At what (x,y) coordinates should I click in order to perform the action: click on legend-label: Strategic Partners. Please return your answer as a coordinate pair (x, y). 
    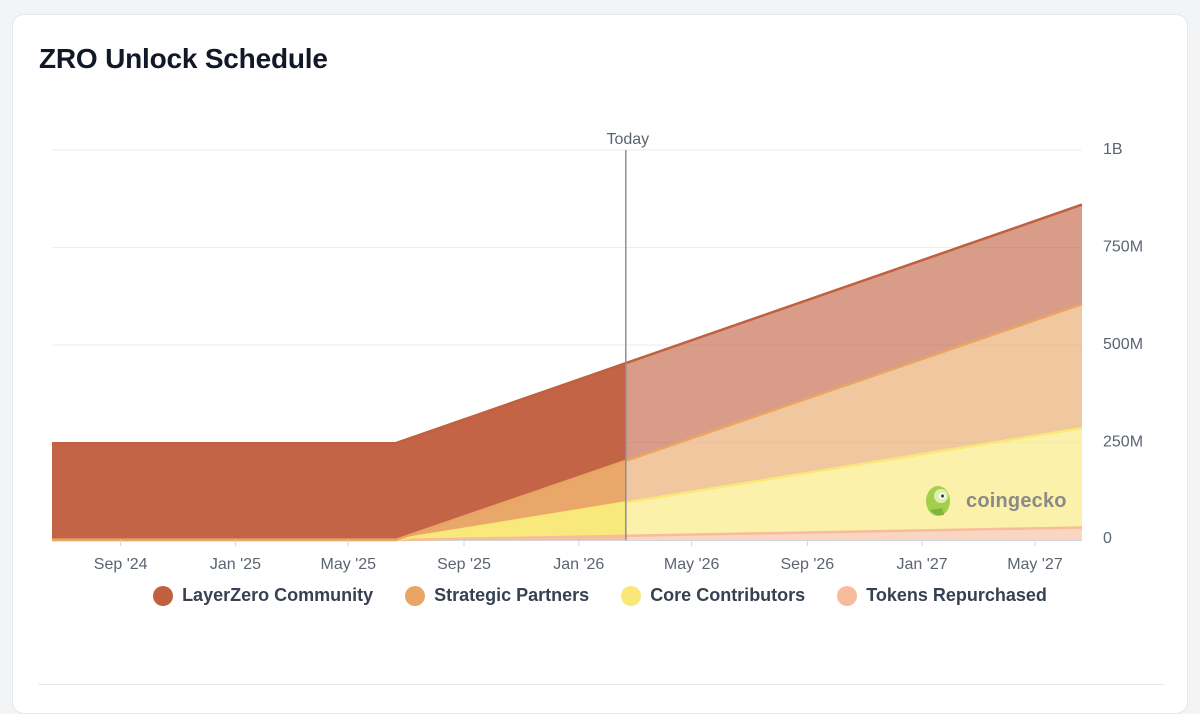
    Looking at the image, I should click on (512, 595).